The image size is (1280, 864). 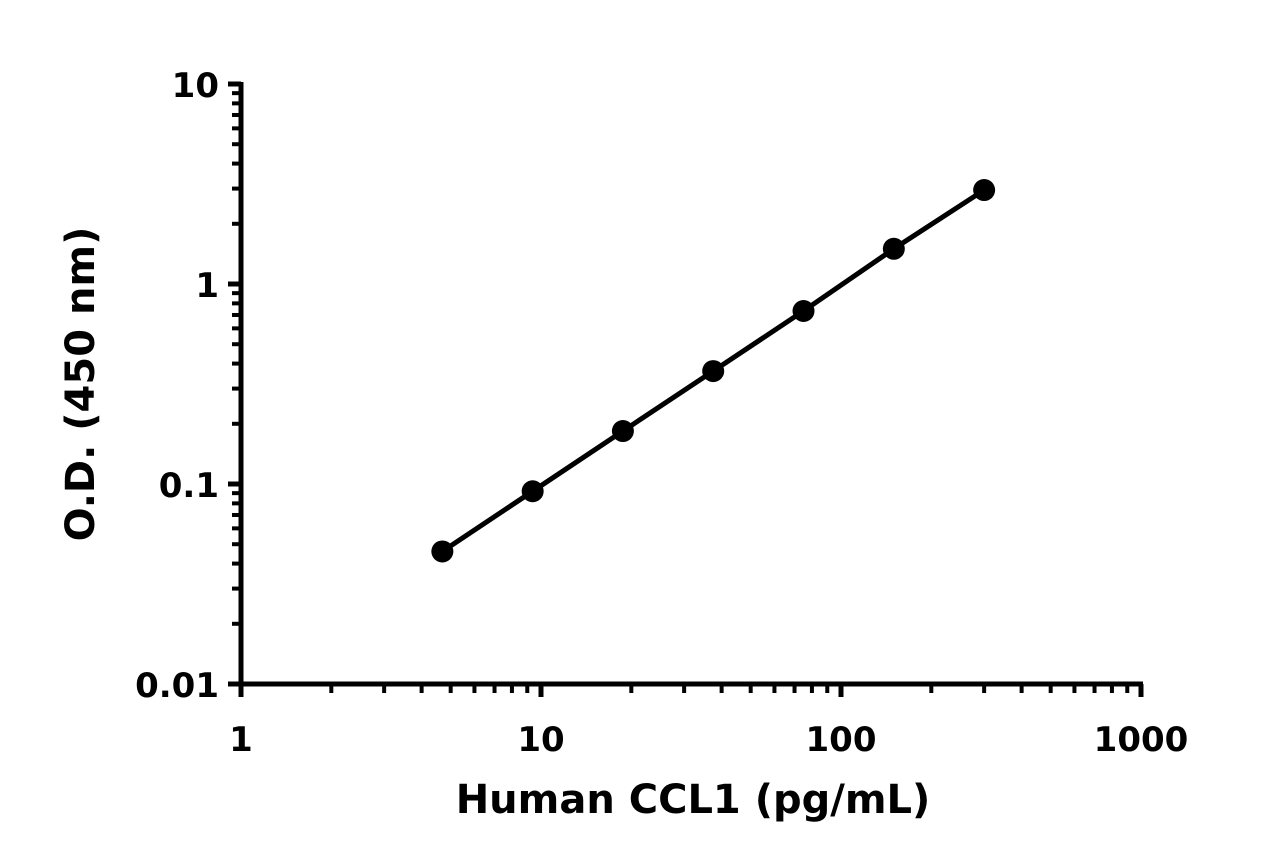 What do you see at coordinates (195, 86) in the screenshot?
I see `y-tick-label: 10` at bounding box center [195, 86].